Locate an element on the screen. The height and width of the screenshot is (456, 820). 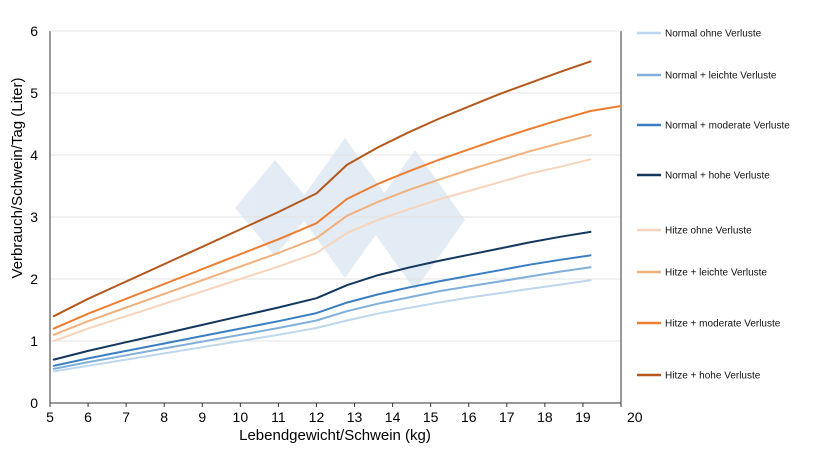
legend-label: Normal ohne Verluste is located at coordinates (713, 34).